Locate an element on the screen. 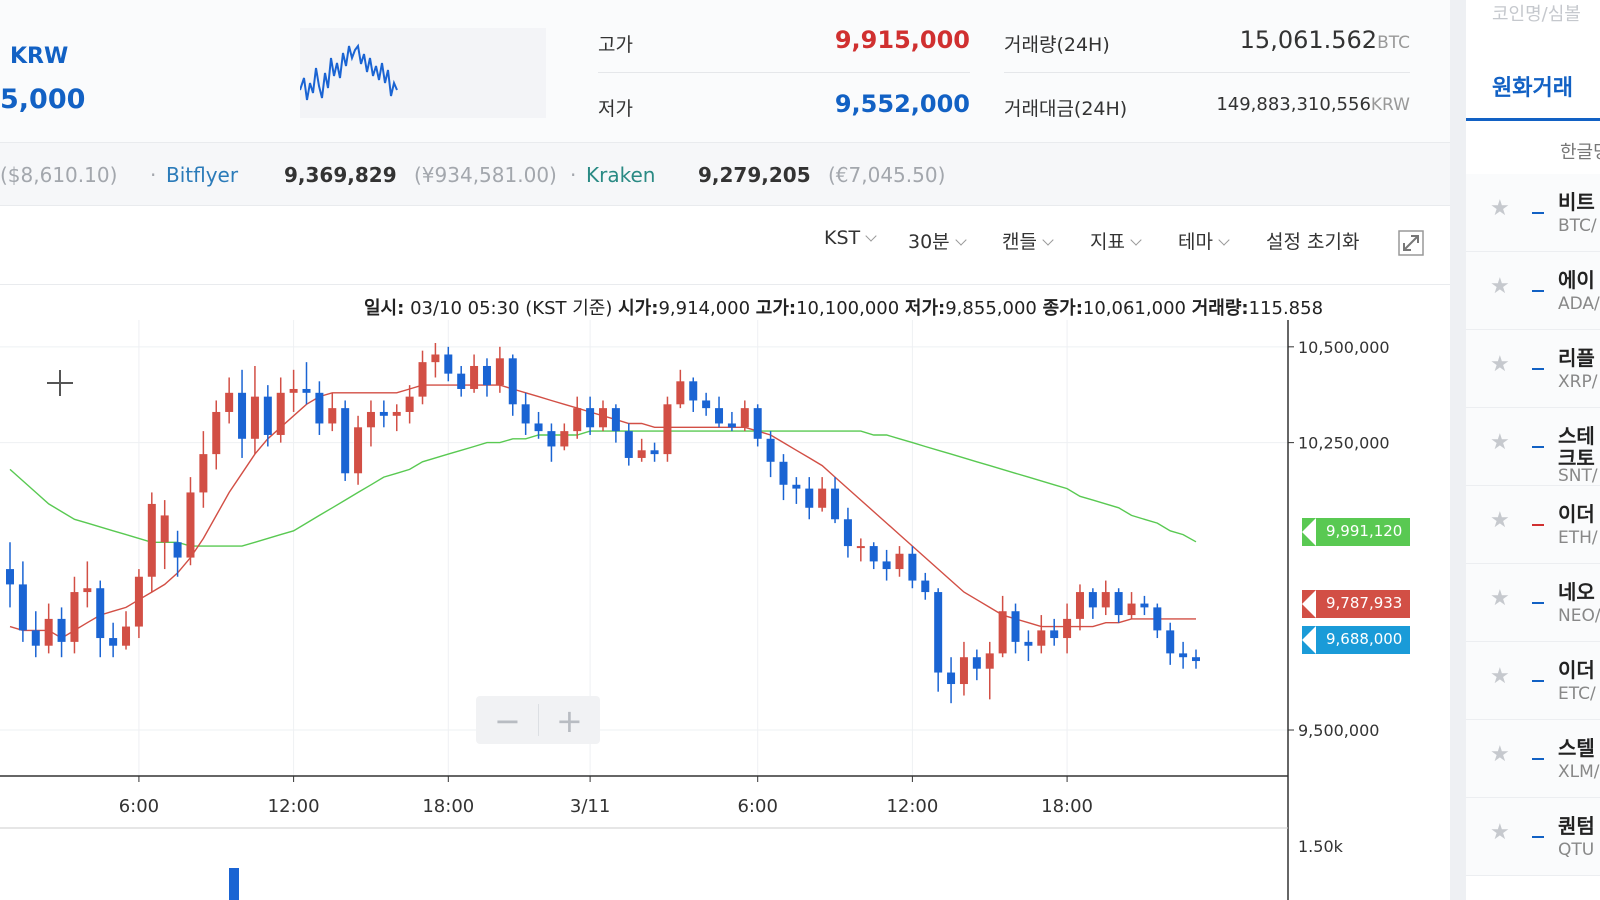 The image size is (1600, 900). coin-row: ★ 리플 XRP/ is located at coordinates (1533, 369).